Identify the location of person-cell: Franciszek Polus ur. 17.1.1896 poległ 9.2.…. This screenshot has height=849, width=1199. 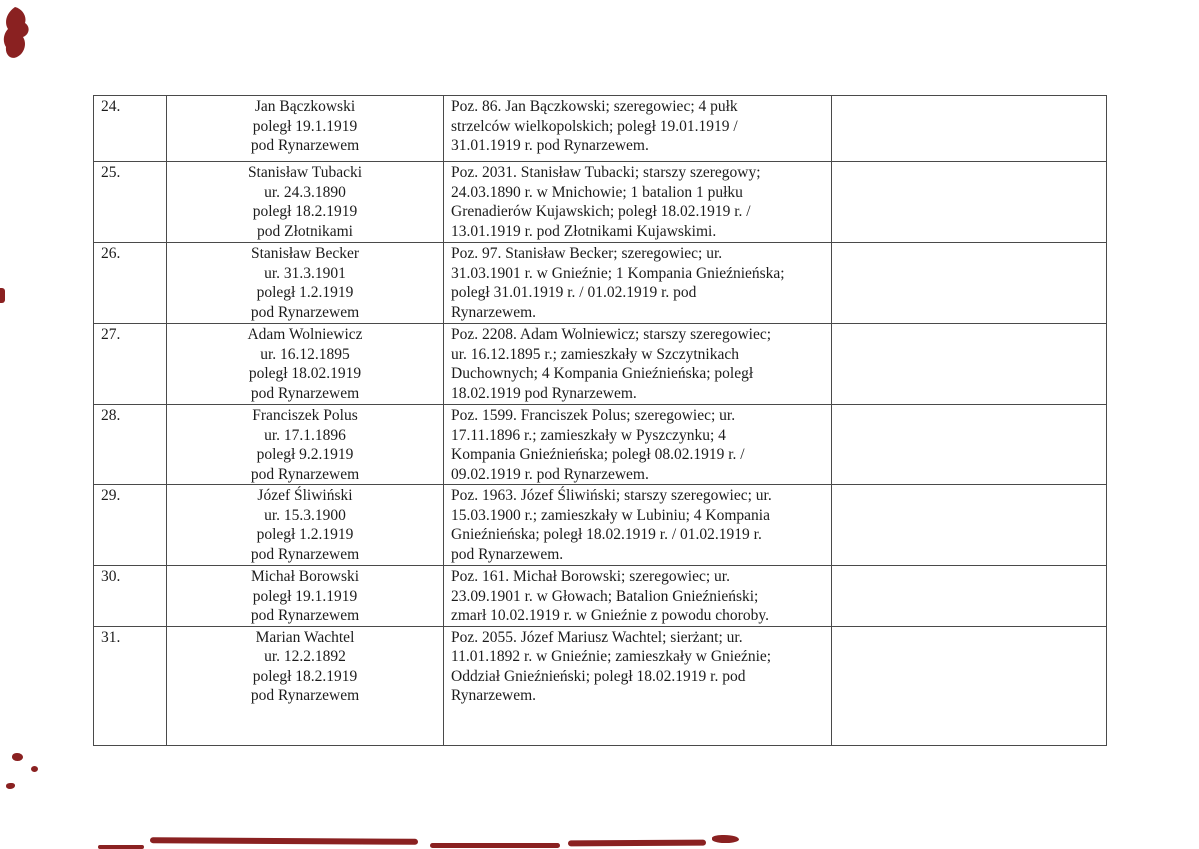
(305, 444).